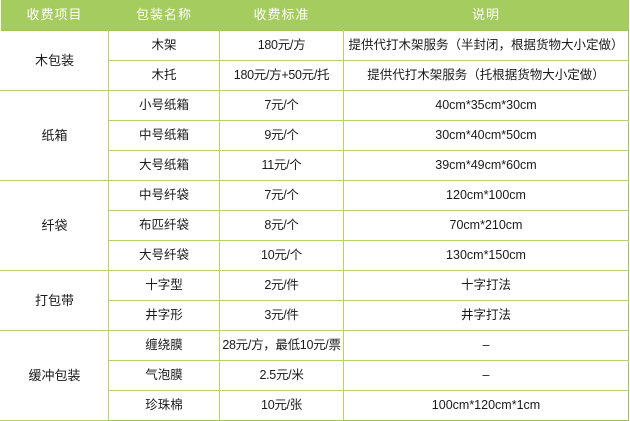 Image resolution: width=630 pixels, height=421 pixels. I want to click on cell-description: 十字打法, so click(486, 285).